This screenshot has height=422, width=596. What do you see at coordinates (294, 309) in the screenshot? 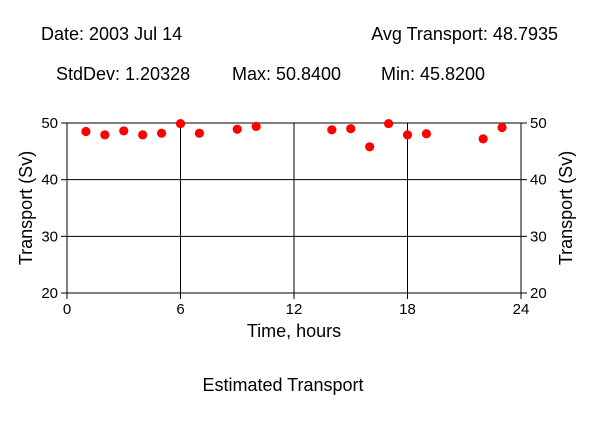
I see `x-tick-label: 12` at bounding box center [294, 309].